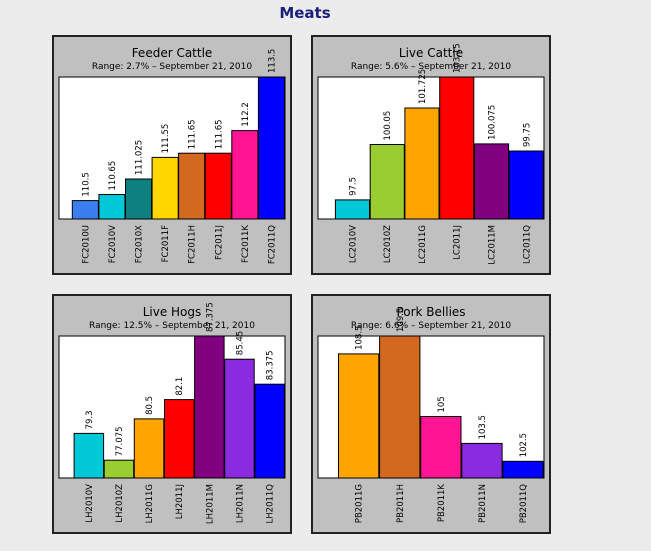 This screenshot has width=651, height=551. I want to click on data-label: 79.3, so click(90, 419).